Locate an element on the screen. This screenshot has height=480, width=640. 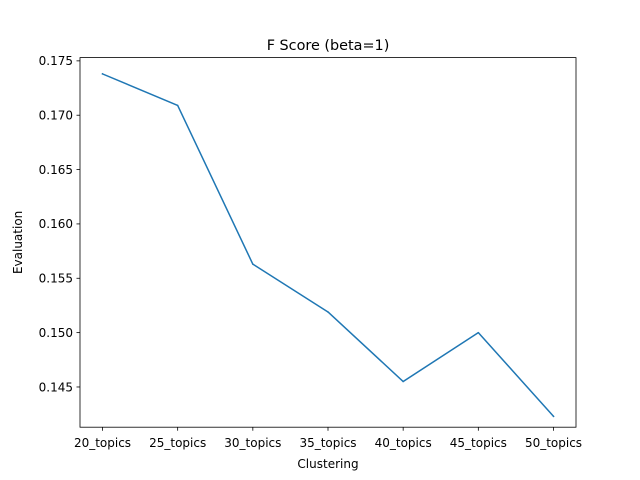
y-axis-label: Evaluation is located at coordinates (18, 242).